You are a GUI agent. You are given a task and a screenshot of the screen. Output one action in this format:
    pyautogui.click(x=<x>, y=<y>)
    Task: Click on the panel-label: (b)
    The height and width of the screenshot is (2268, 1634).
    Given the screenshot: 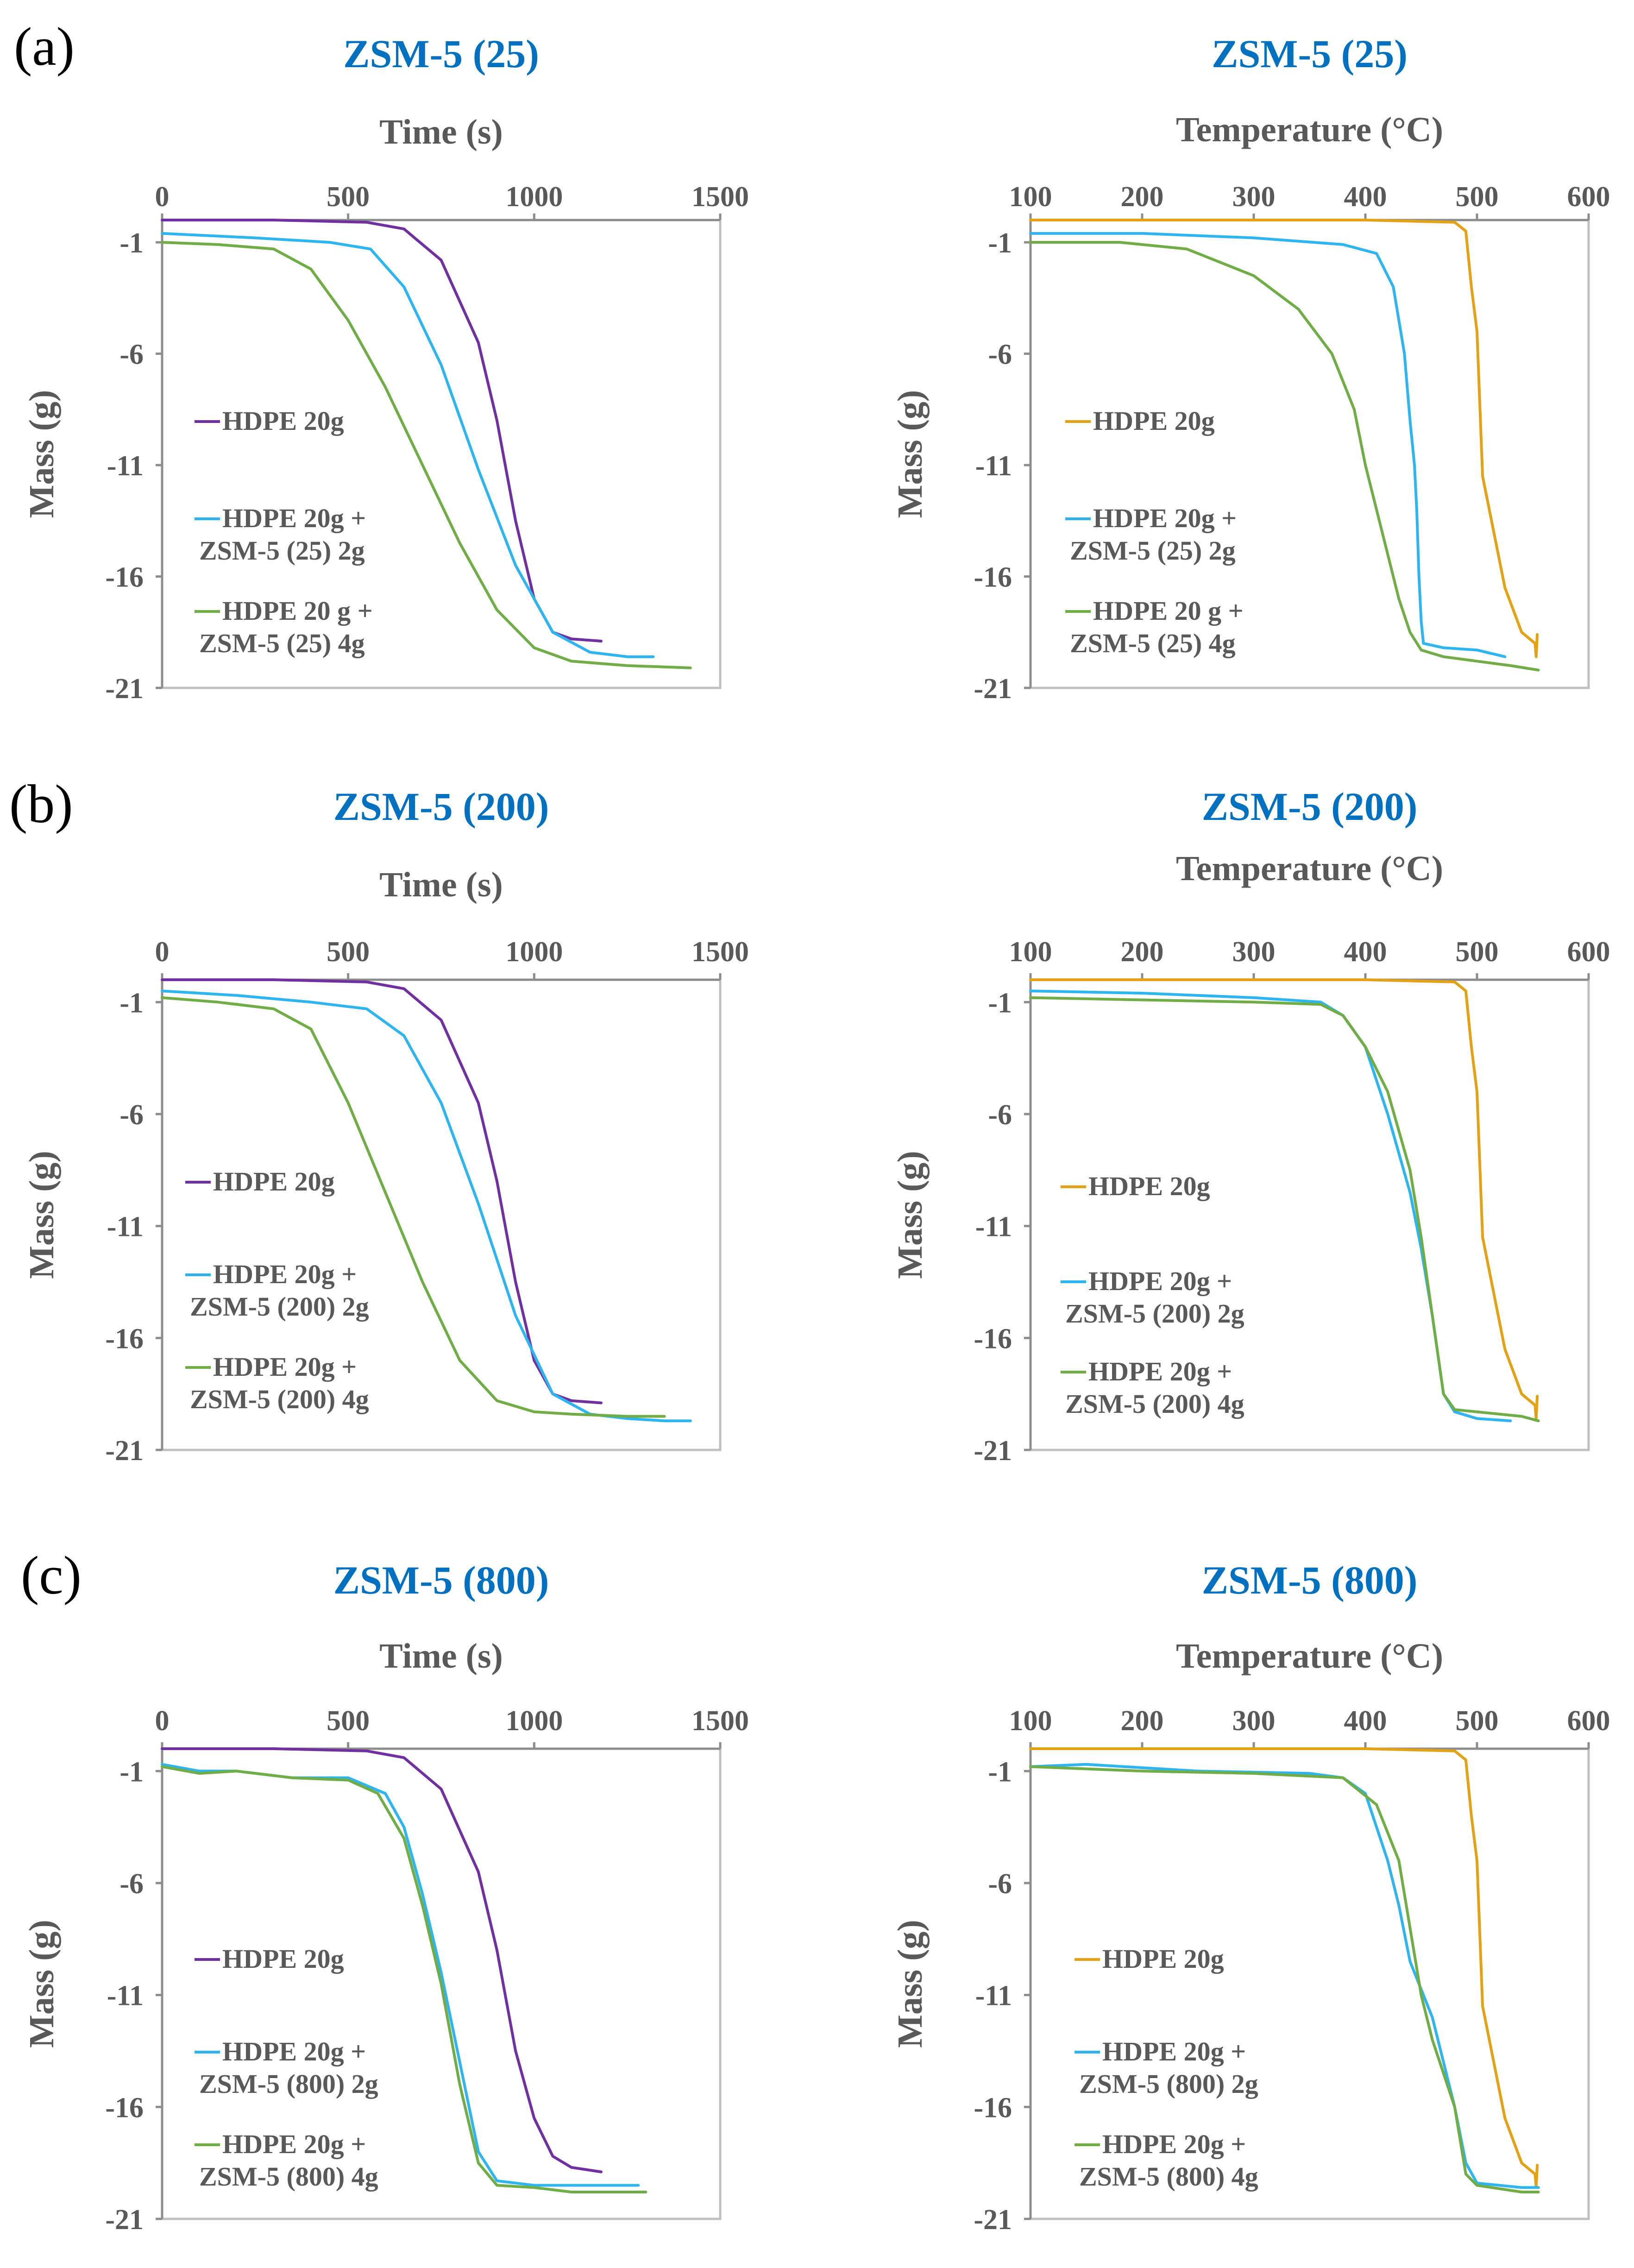 What is the action you would take?
    pyautogui.click(x=41, y=804)
    